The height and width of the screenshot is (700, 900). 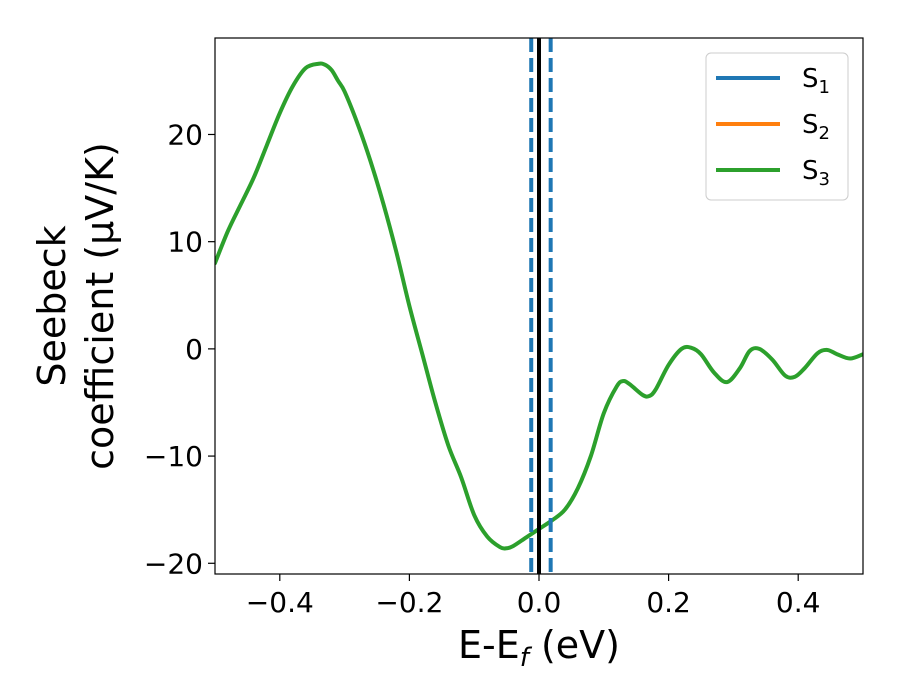 I want to click on y-axis-ticks: −20 −10 0 10 20, so click(x=179, y=349).